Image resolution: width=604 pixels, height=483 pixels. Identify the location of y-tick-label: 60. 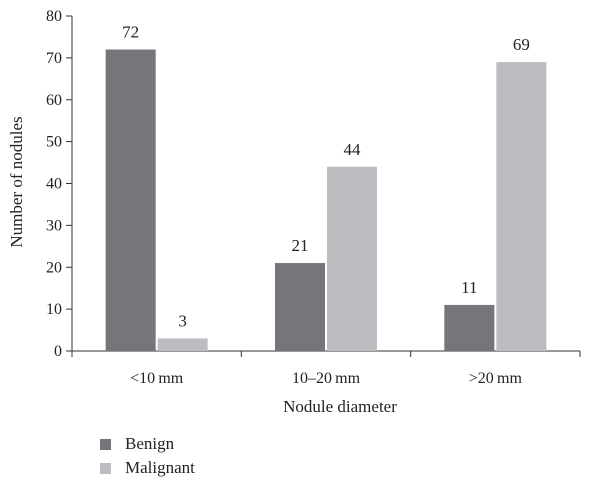
(54, 100).